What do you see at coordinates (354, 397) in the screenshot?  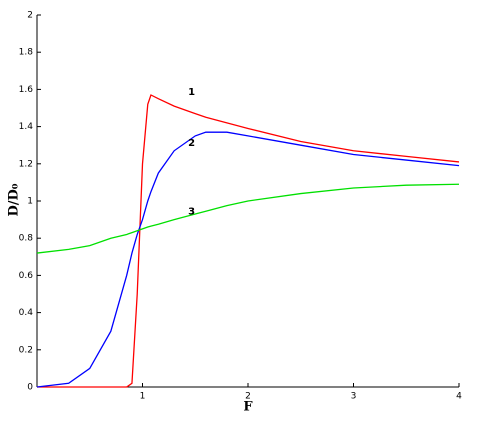 I see `x-tick-label: 3` at bounding box center [354, 397].